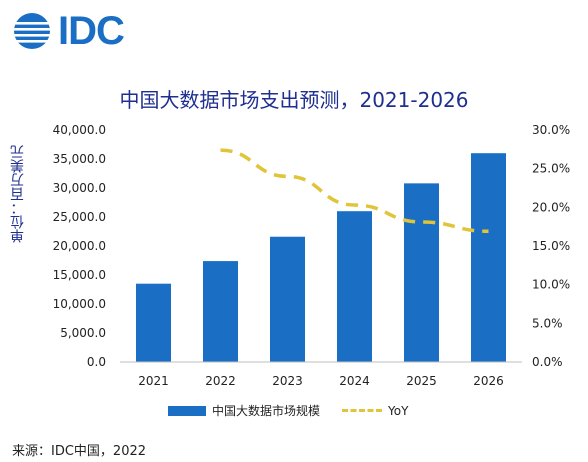  I want to click on y-tick-label: 15,000.0, so click(79, 275).